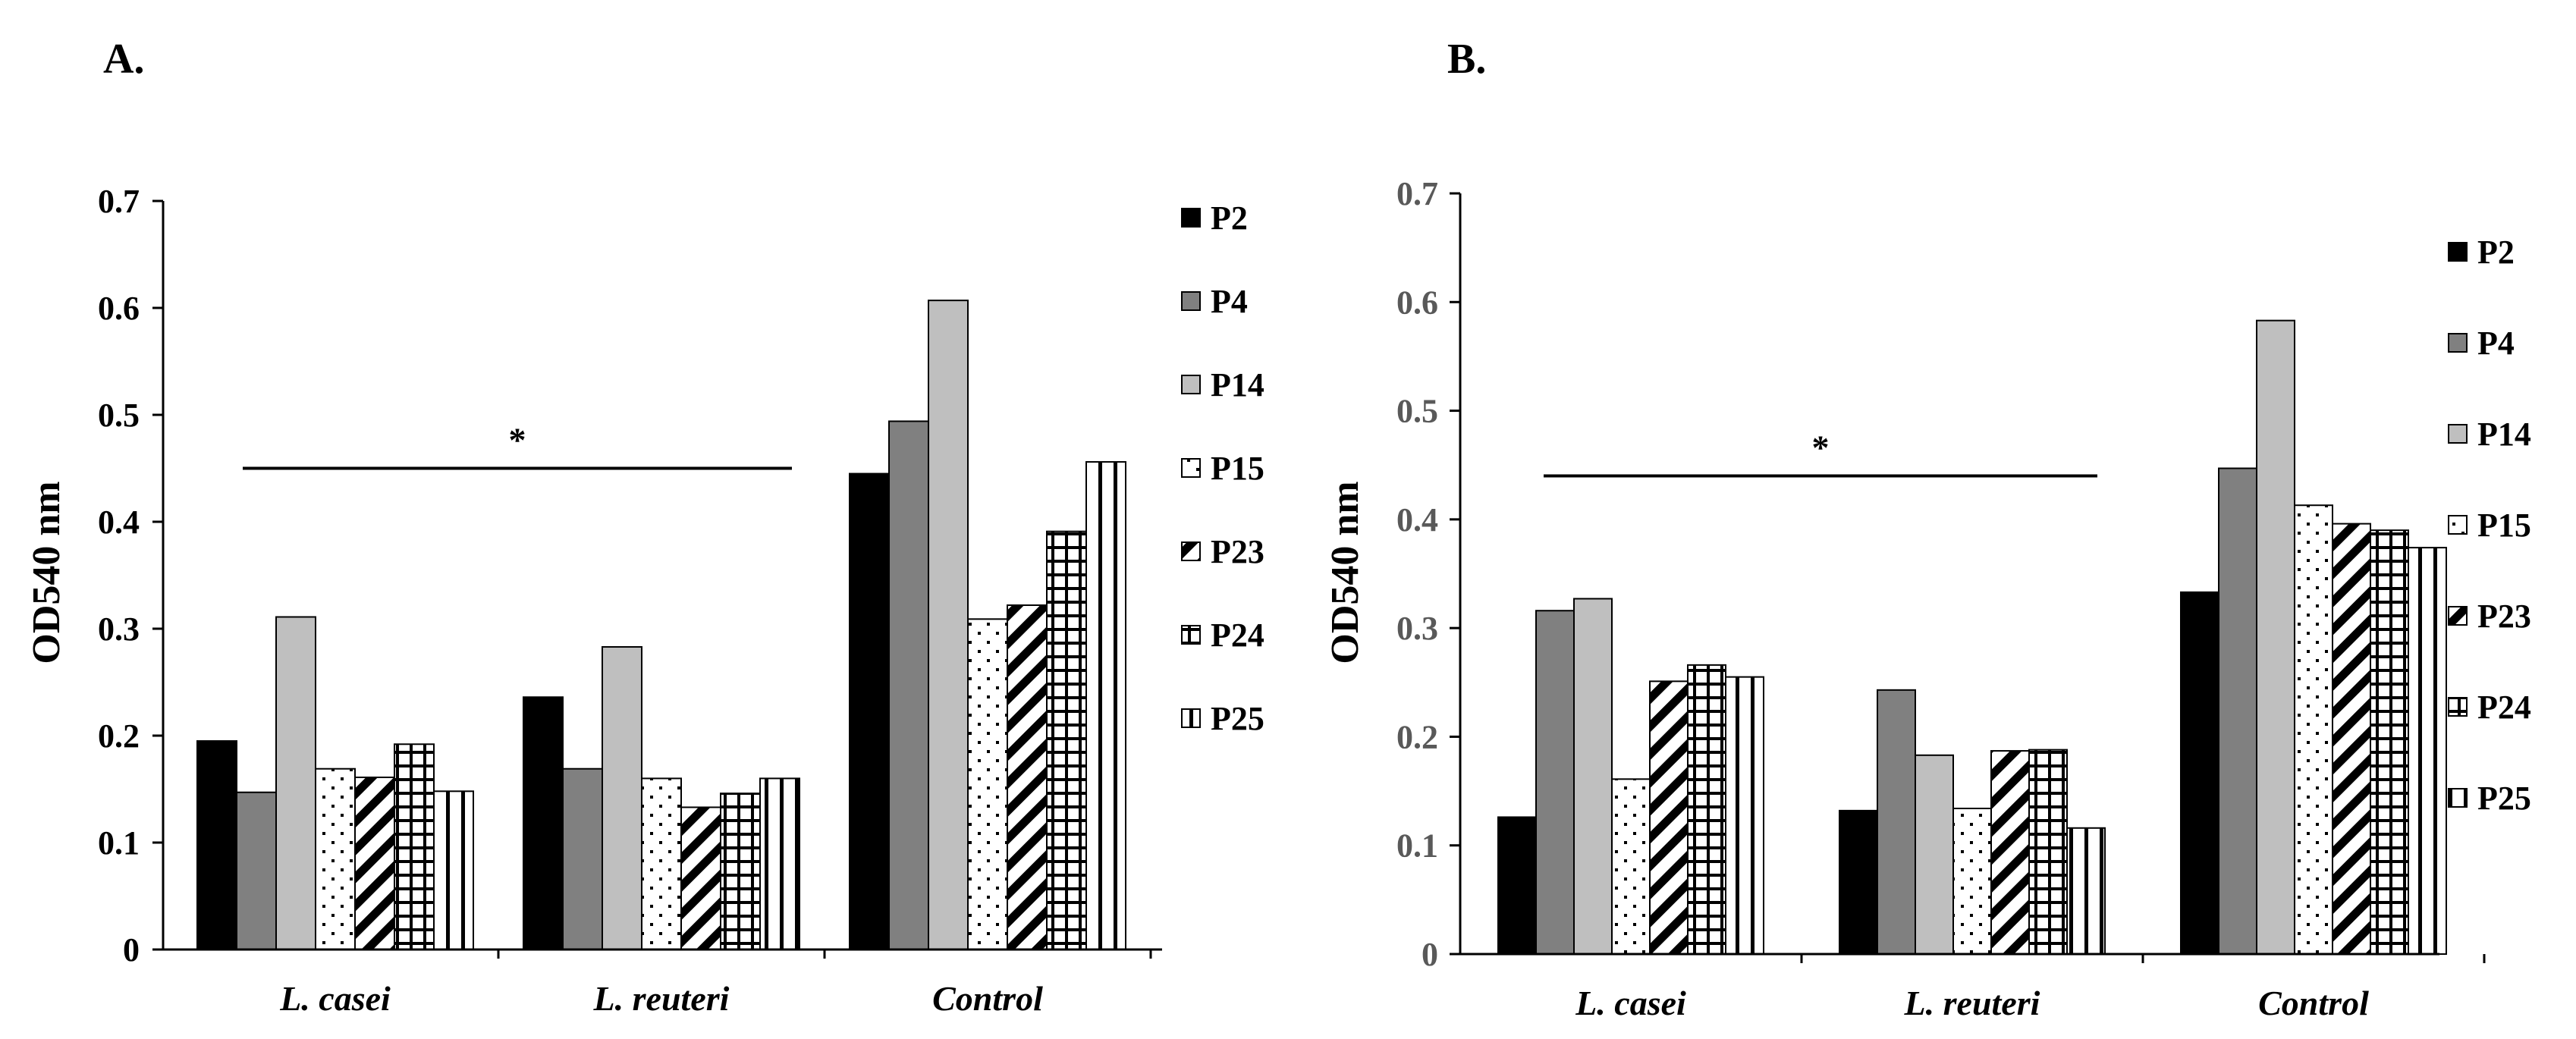  I want to click on panel-b-y-tick-label: 0.7, so click(1417, 193).